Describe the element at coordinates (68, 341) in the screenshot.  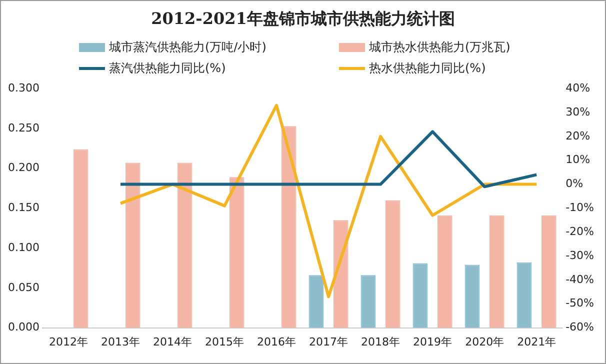
I see `x-tick-label: 2012年` at that location.